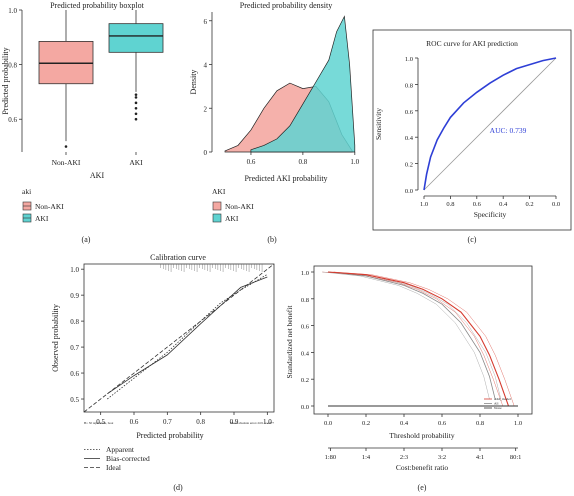  I want to click on roc-ytick-label: 0.0, so click(409, 191).